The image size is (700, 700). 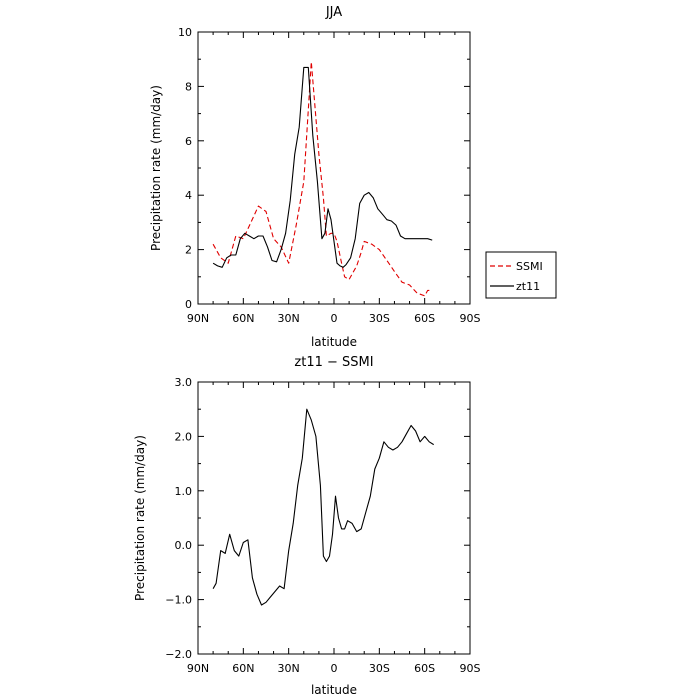 What do you see at coordinates (333, 362) in the screenshot?
I see `chart-title: zt11 − SSMI` at bounding box center [333, 362].